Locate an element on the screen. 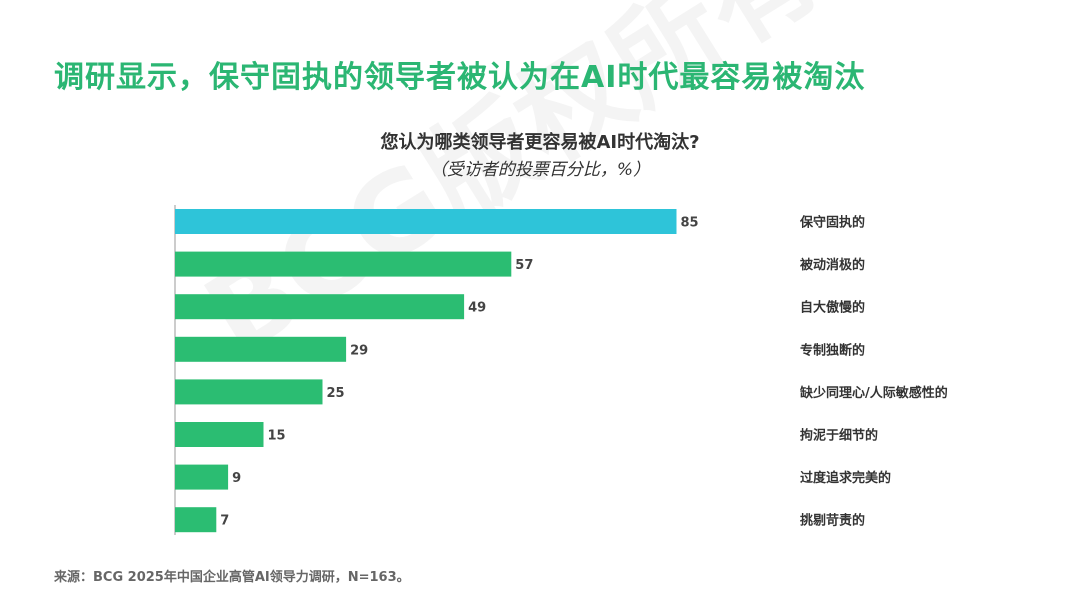 The width and height of the screenshot is (1080, 608). category-label-7: 挑剔苛责的 is located at coordinates (832, 521).